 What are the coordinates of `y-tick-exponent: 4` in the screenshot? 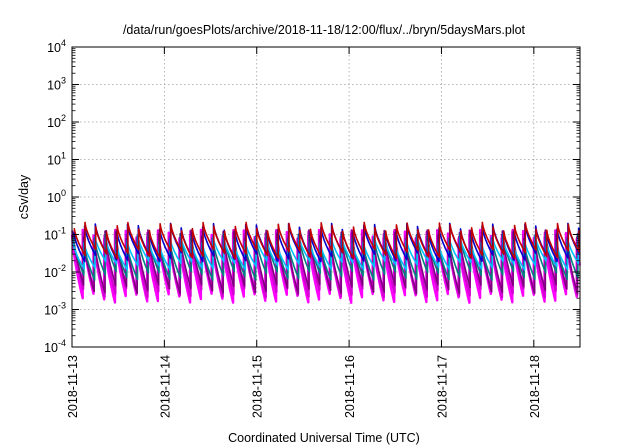 It's located at (63, 43).